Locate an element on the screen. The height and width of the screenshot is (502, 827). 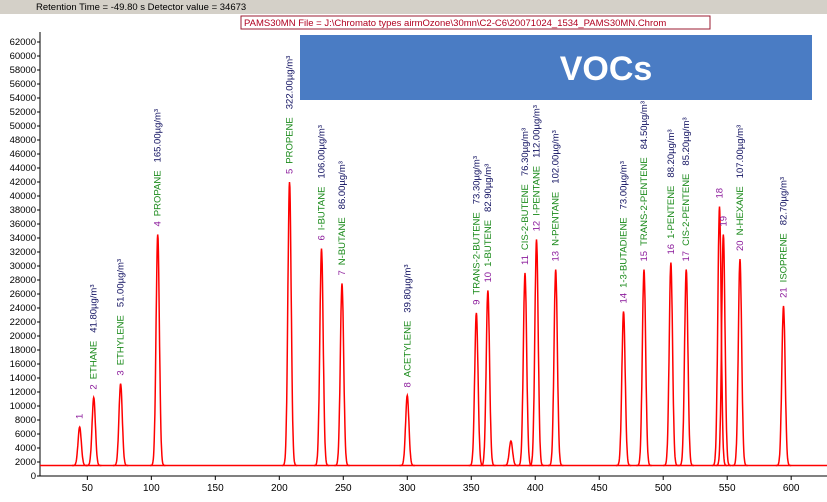
y-tick-label: 48000 is located at coordinates (23, 140).